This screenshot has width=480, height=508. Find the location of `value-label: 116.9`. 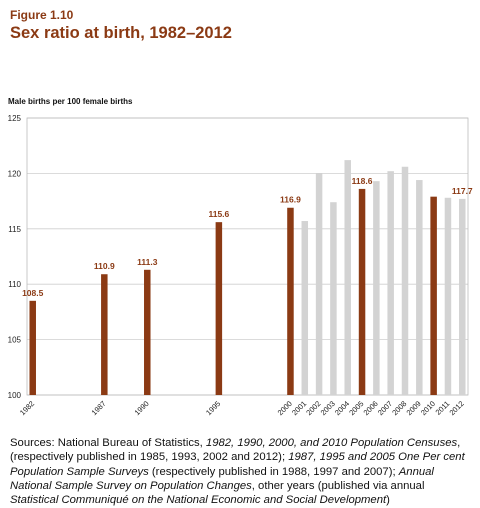

value-label: 116.9 is located at coordinates (290, 200).